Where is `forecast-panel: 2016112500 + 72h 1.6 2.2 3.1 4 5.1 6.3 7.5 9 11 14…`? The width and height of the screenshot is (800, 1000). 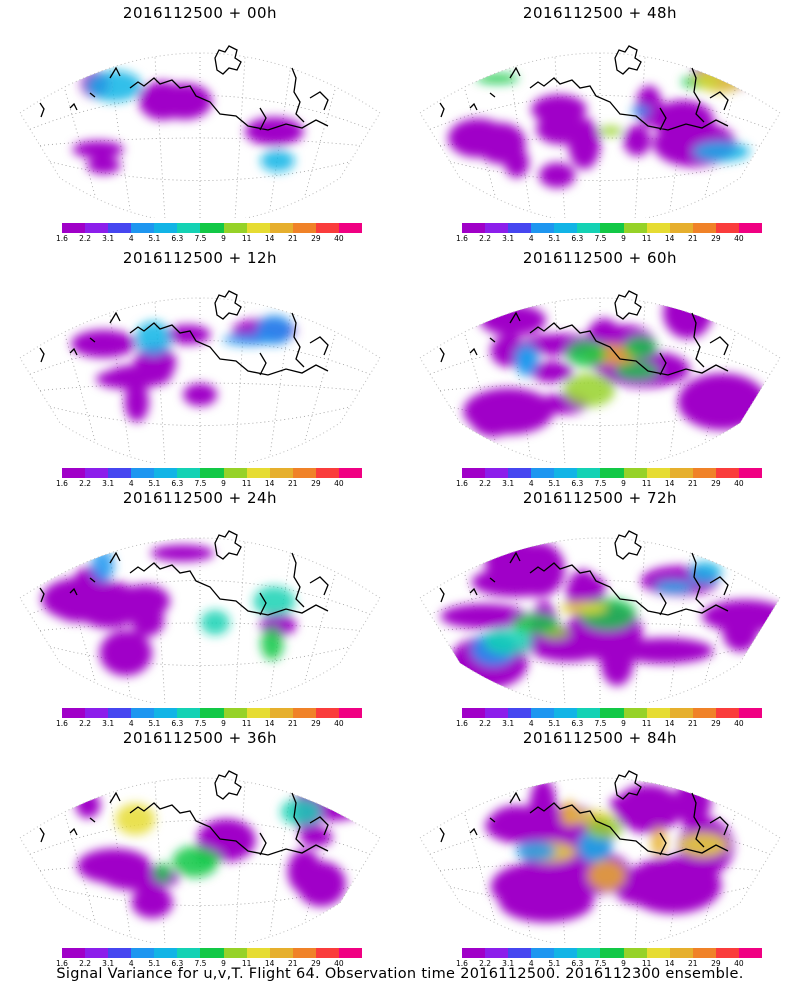
forecast-panel: 2016112500 + 72h 1.6 2.2 3.1 4 5.1 6.3 7.5 9 11 14… is located at coordinates (600, 607).